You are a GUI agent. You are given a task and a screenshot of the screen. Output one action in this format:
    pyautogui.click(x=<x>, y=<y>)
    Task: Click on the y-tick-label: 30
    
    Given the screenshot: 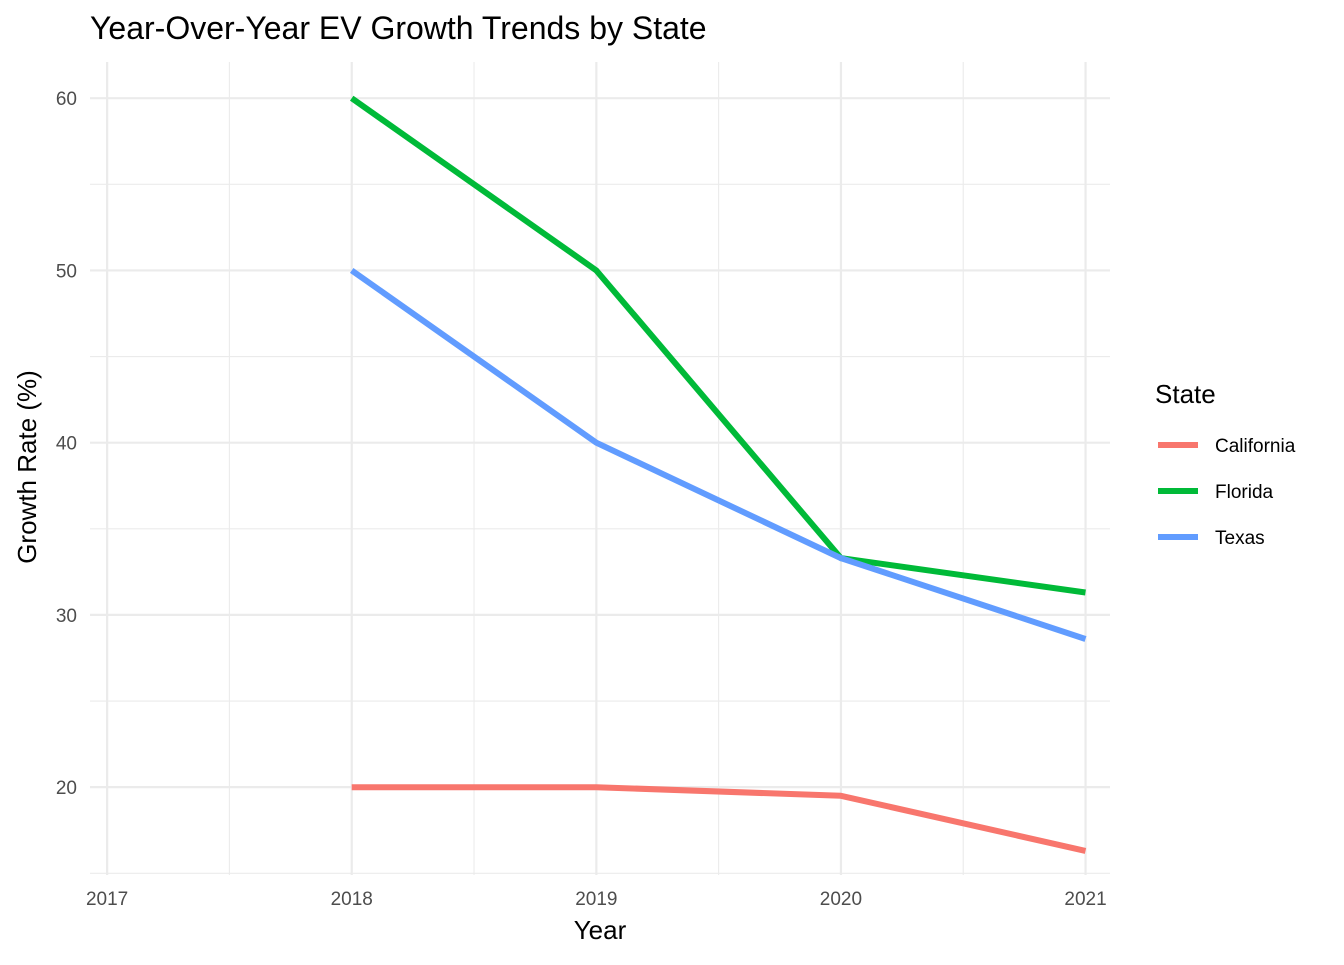 What is the action you would take?
    pyautogui.click(x=66, y=616)
    